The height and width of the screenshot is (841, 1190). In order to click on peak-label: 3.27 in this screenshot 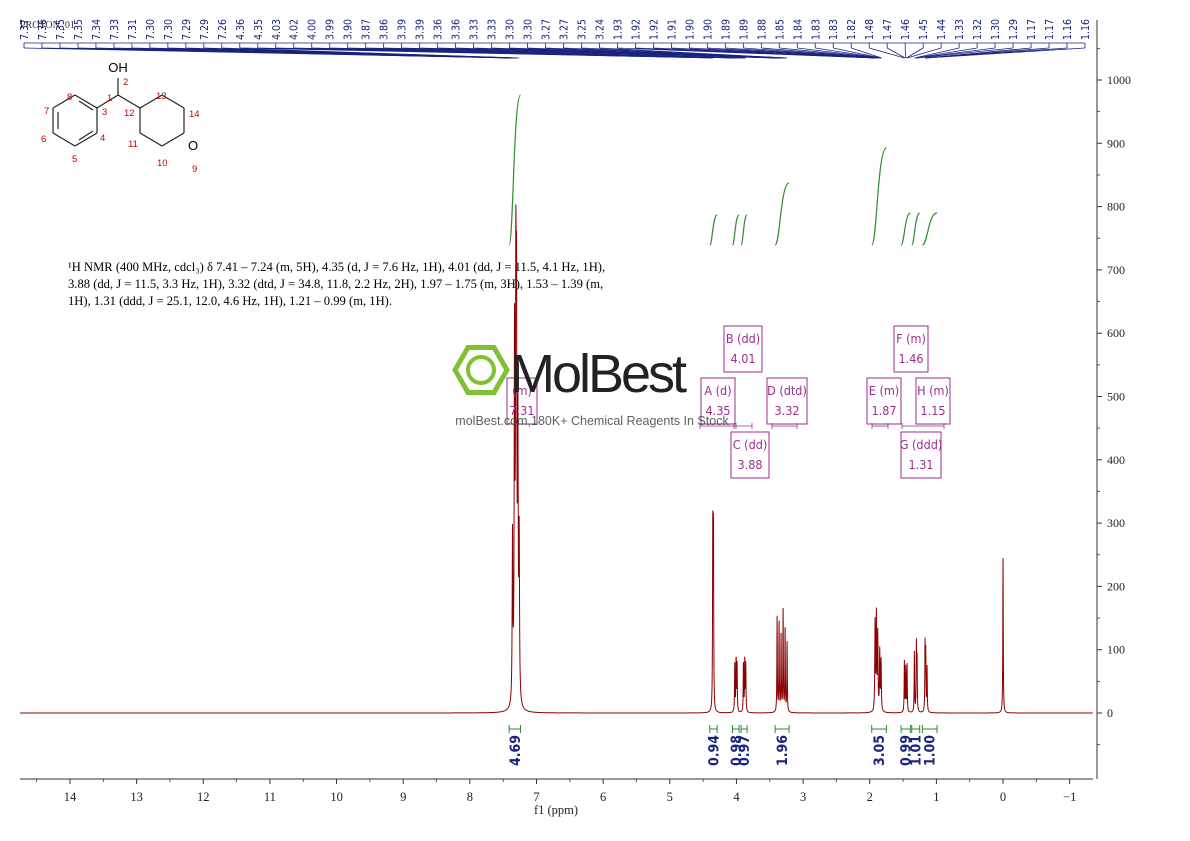, I will do `click(564, 29)`.